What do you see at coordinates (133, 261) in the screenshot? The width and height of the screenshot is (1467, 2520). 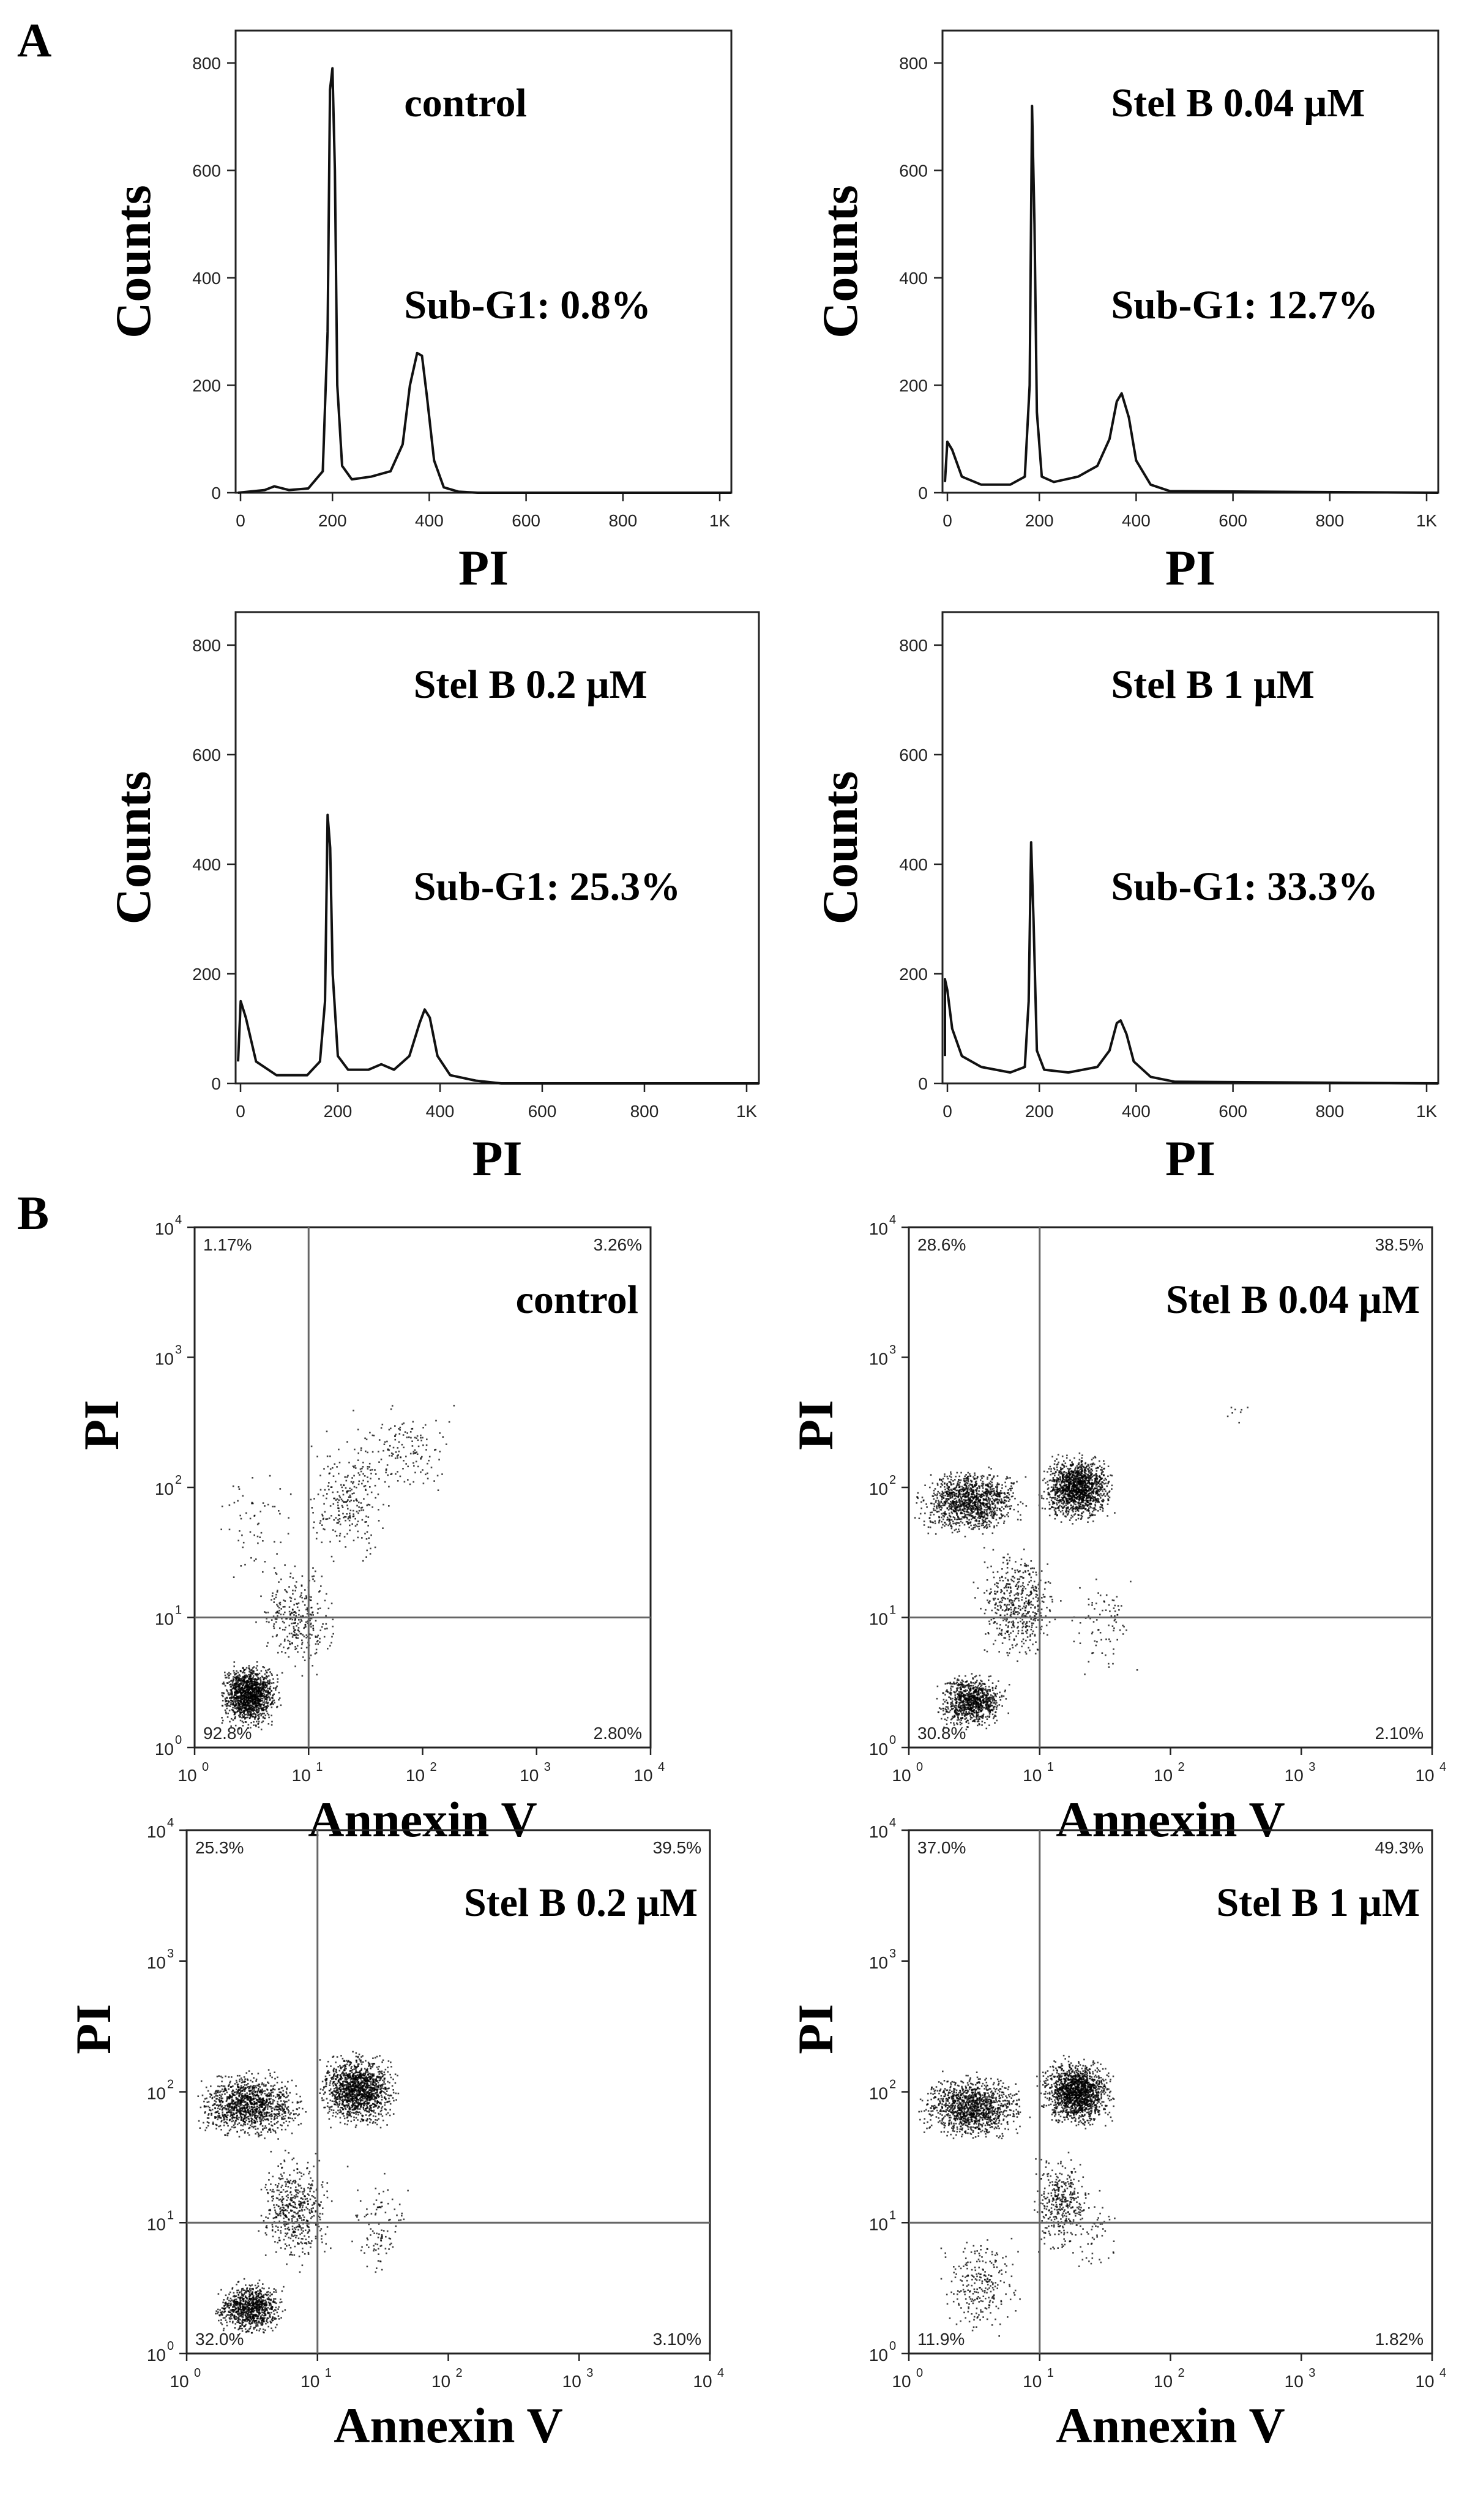 I see `y-axis-title: Counts` at bounding box center [133, 261].